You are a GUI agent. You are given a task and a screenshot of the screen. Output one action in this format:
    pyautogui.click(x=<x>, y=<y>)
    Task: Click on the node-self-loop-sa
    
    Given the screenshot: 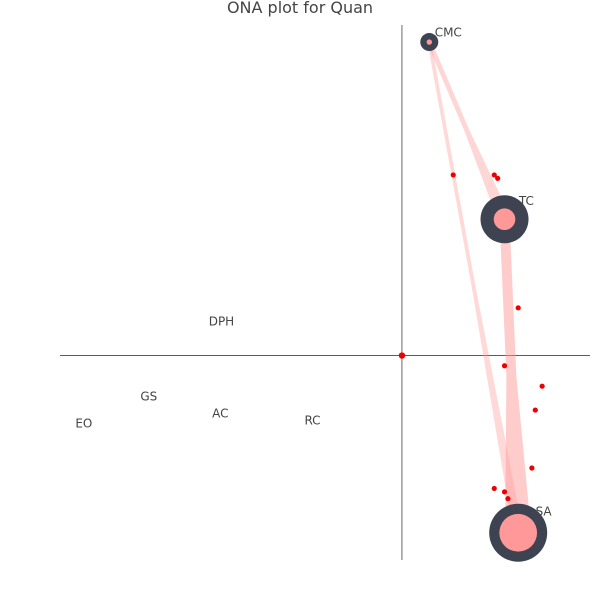 What is the action you would take?
    pyautogui.click(x=518, y=532)
    